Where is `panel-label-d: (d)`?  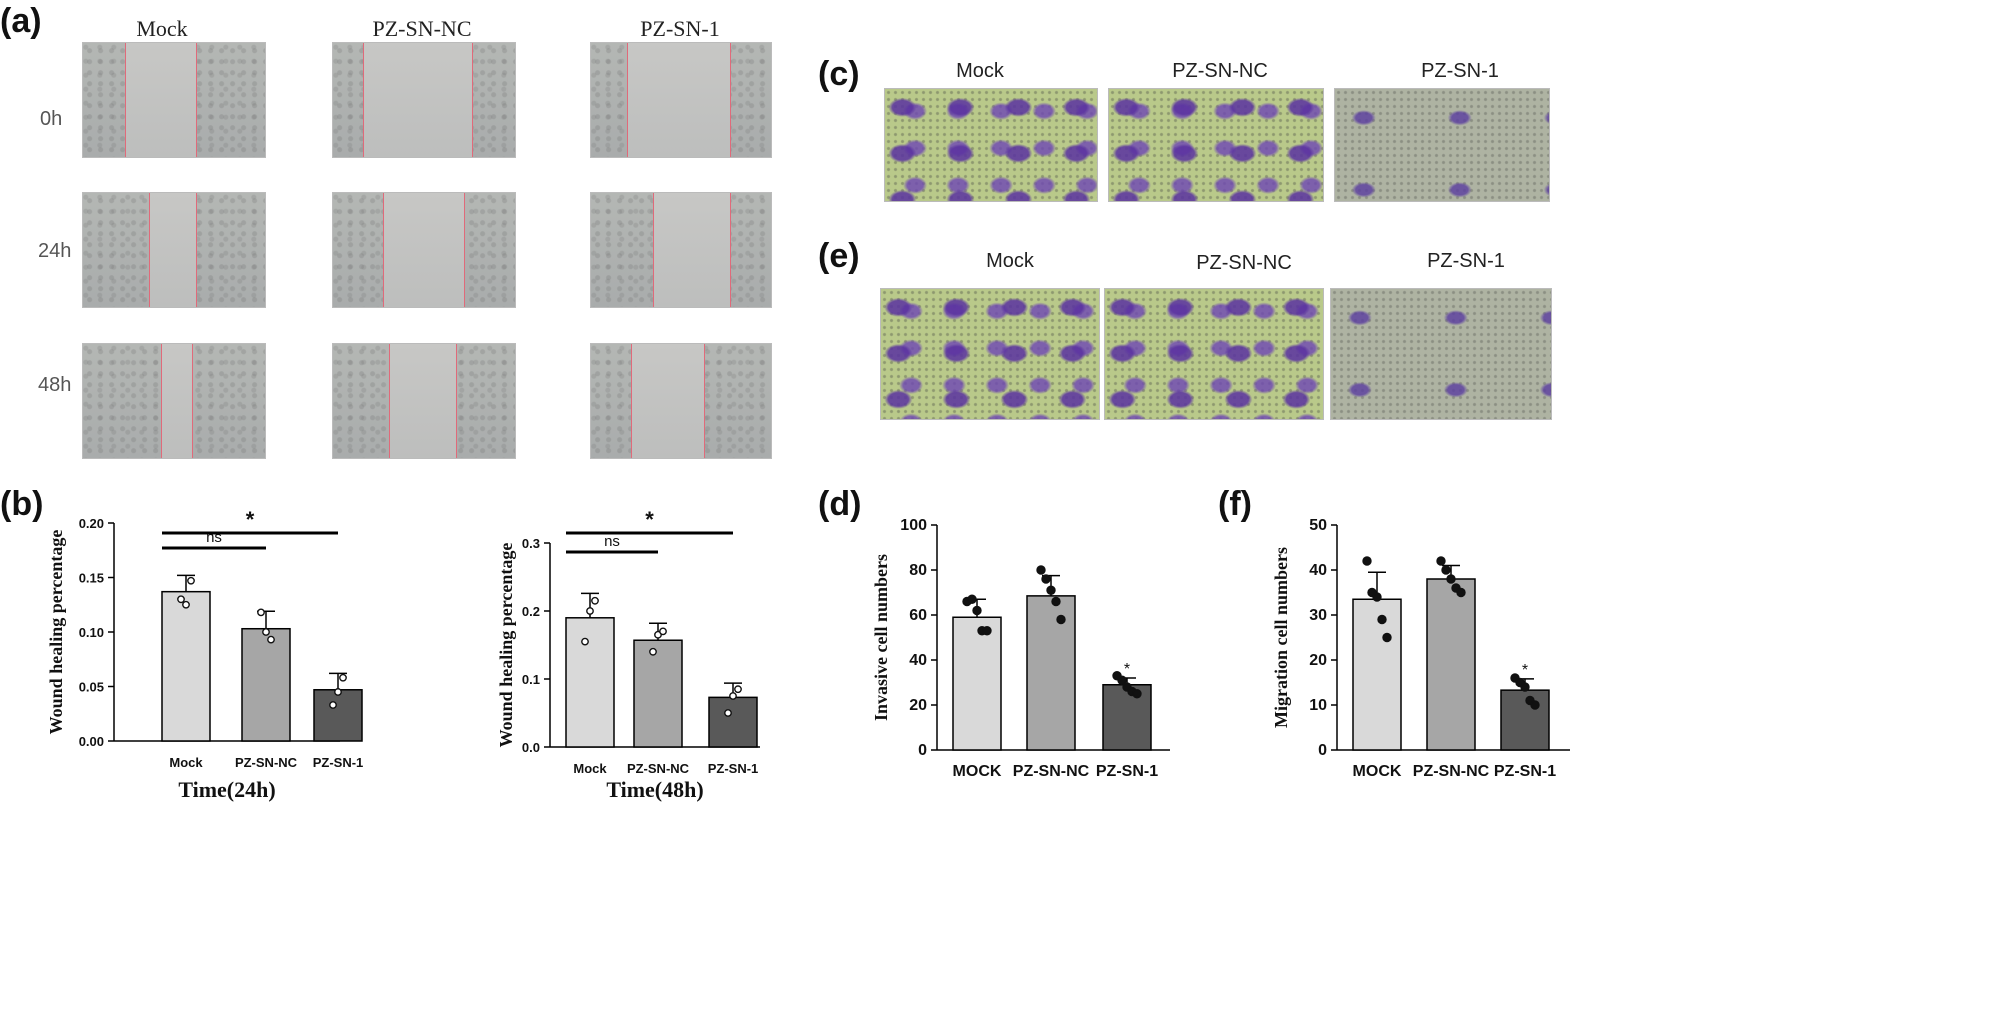 panel-label-d: (d) is located at coordinates (840, 504).